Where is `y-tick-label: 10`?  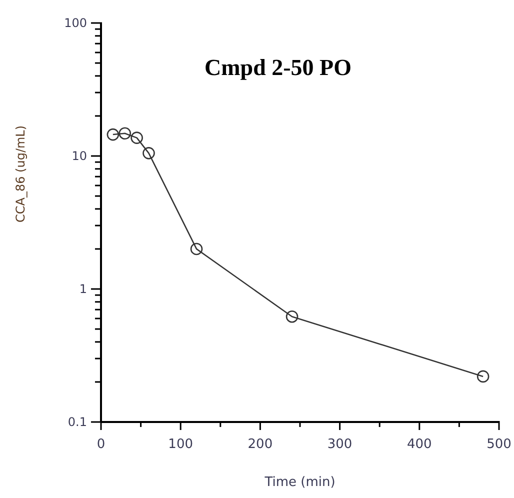 y-tick-label: 10 is located at coordinates (79, 156).